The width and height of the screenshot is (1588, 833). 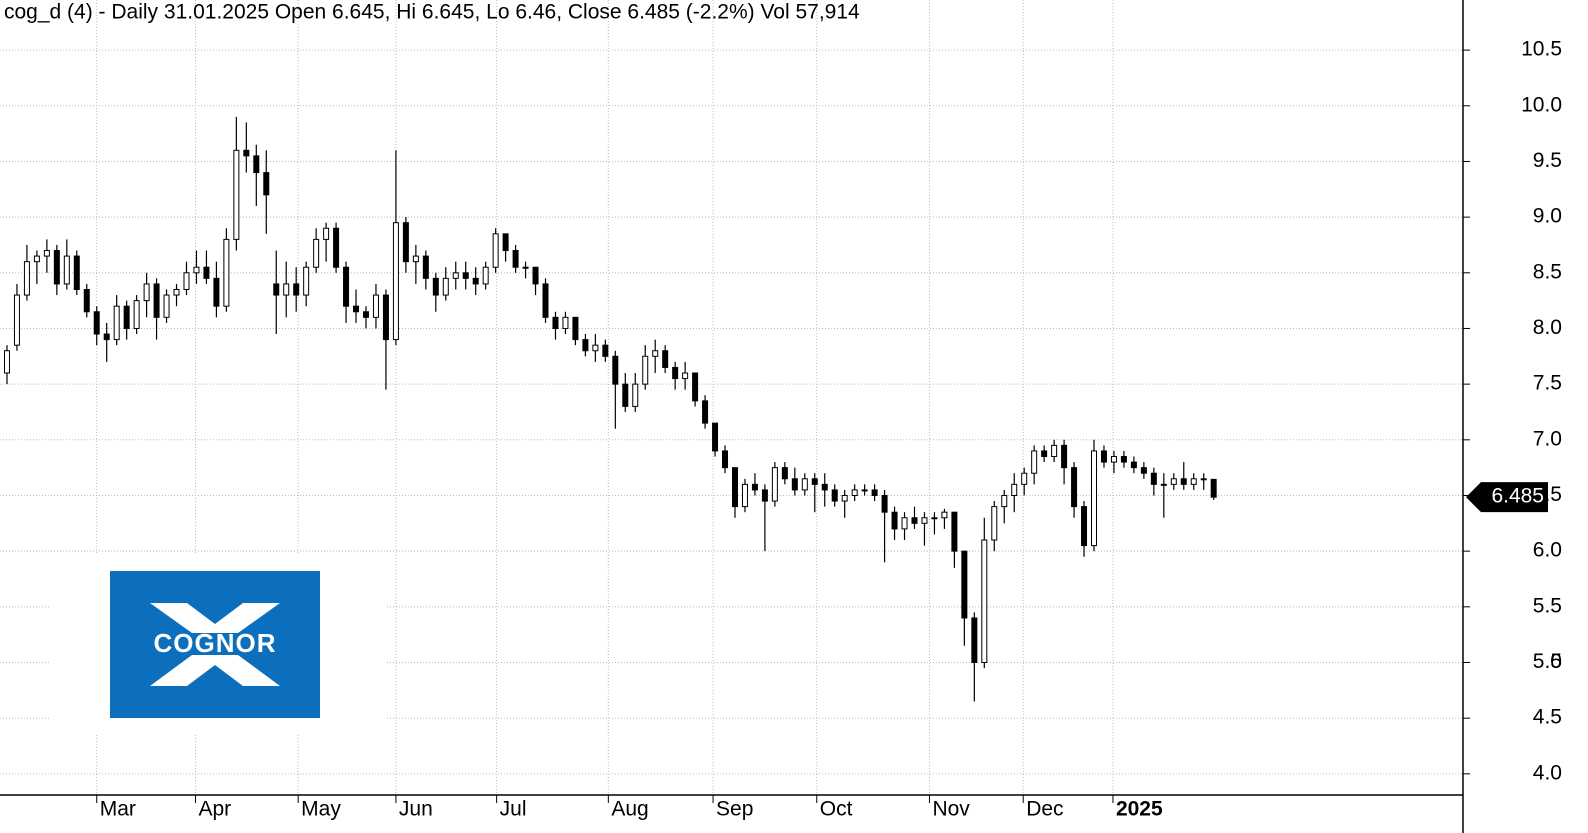 I want to click on y-tick-label: 10.0, so click(x=1541, y=104).